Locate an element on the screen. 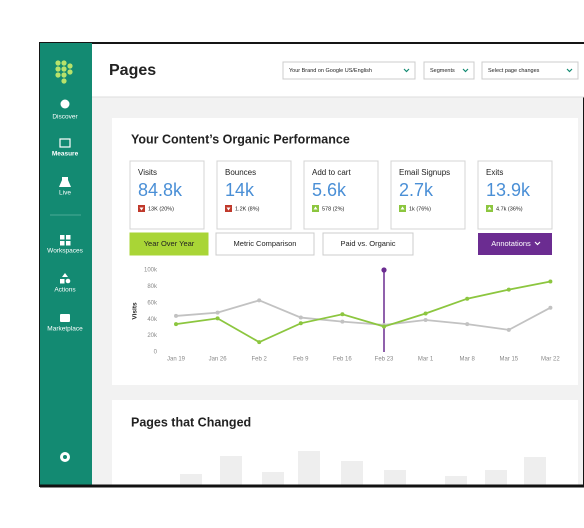 The height and width of the screenshot is (528, 584). annotations-button is located at coordinates (515, 244).